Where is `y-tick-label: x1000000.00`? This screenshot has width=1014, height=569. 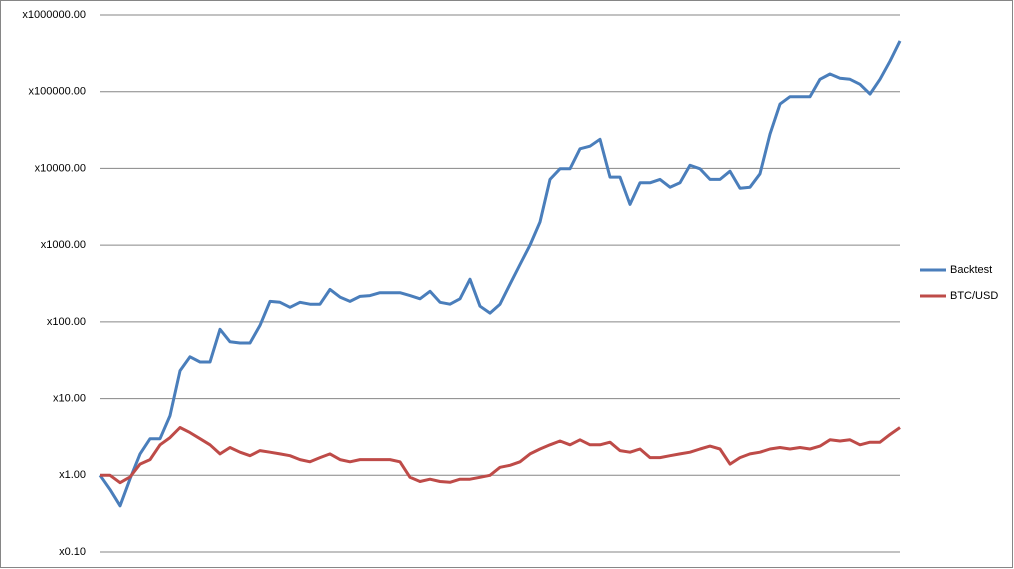 y-tick-label: x1000000.00 is located at coordinates (54, 15).